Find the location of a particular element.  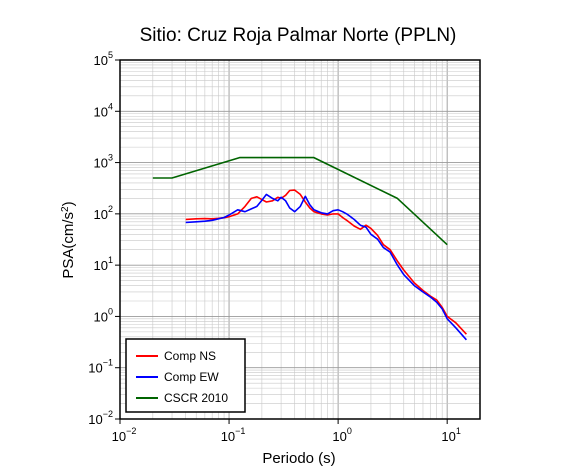

series-line-cscr-2010 is located at coordinates (300, 201).